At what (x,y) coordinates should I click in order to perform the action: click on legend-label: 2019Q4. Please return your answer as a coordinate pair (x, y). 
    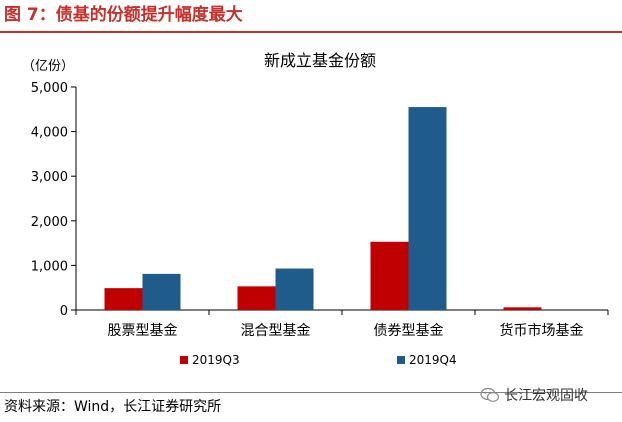
    Looking at the image, I should click on (433, 360).